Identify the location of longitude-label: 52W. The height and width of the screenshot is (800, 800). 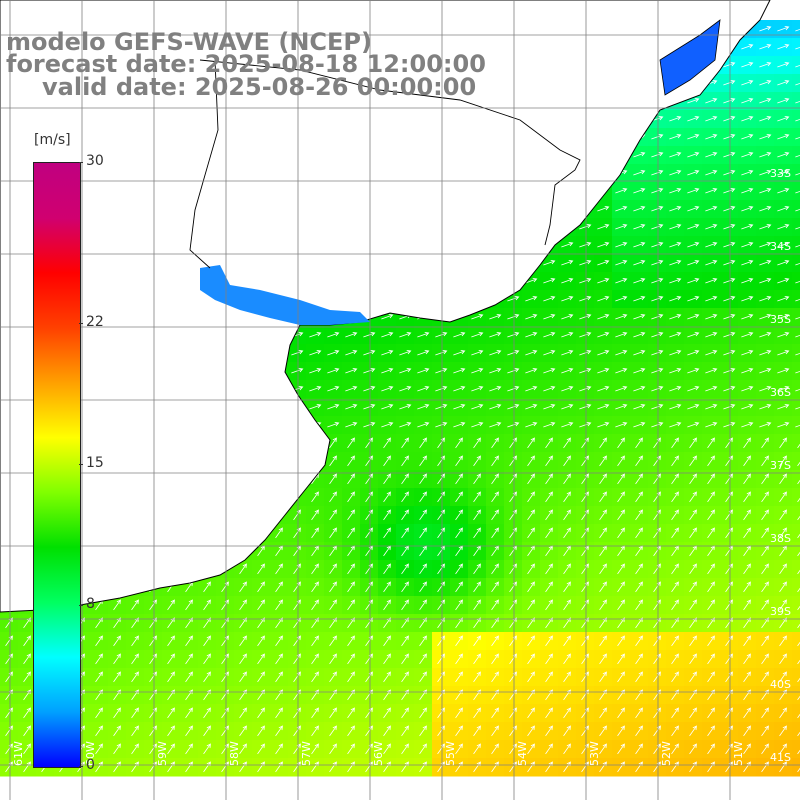
(666, 753).